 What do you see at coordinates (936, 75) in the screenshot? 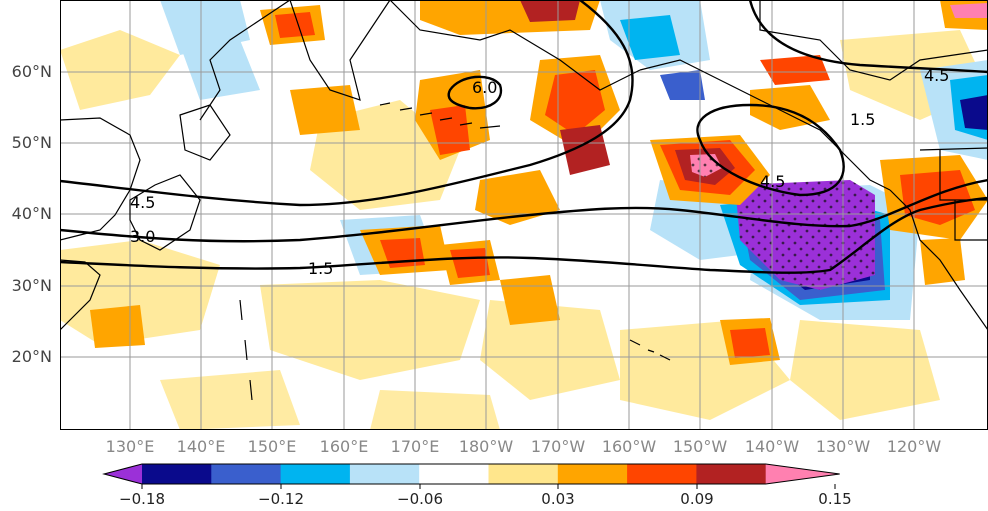
I see `contour-label-4-5-northeast: 4.5` at bounding box center [936, 75].